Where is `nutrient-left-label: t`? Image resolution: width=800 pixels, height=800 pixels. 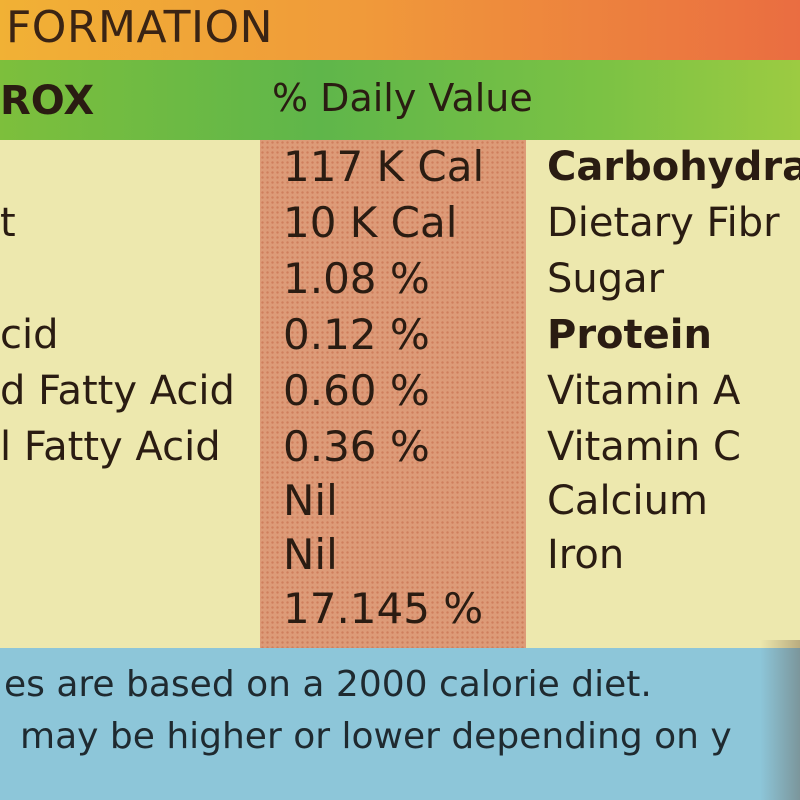 nutrient-left-label: t is located at coordinates (8, 223).